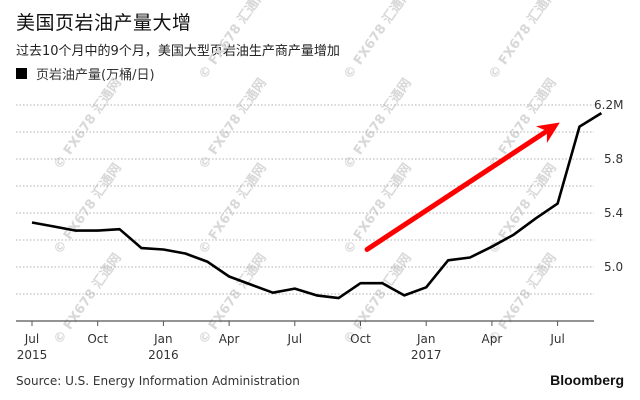 The image size is (640, 400). What do you see at coordinates (608, 105) in the screenshot?
I see `y-tick-label: 6.2M` at bounding box center [608, 105].